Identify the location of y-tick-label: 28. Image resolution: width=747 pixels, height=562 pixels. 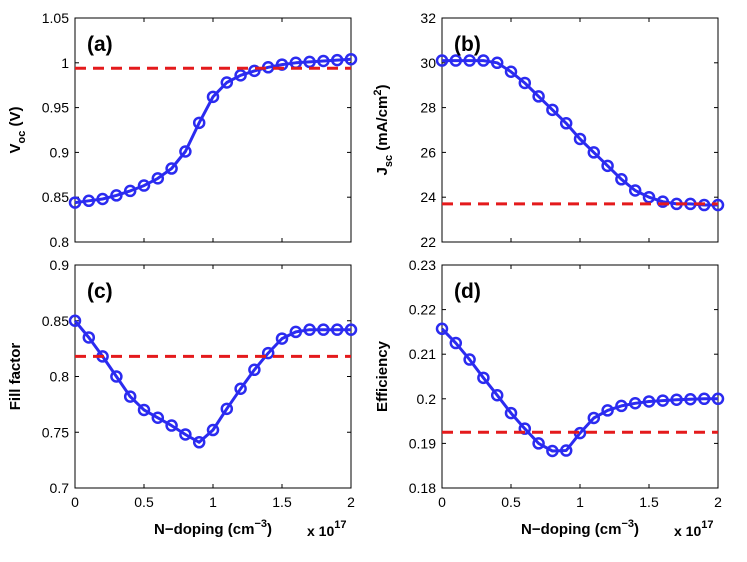
(428, 108).